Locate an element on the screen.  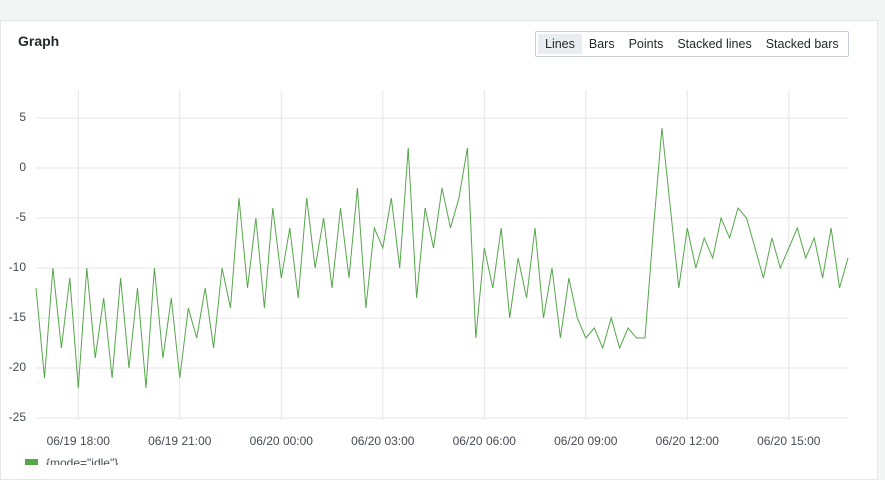
y-tick-label: 5 is located at coordinates (22, 117).